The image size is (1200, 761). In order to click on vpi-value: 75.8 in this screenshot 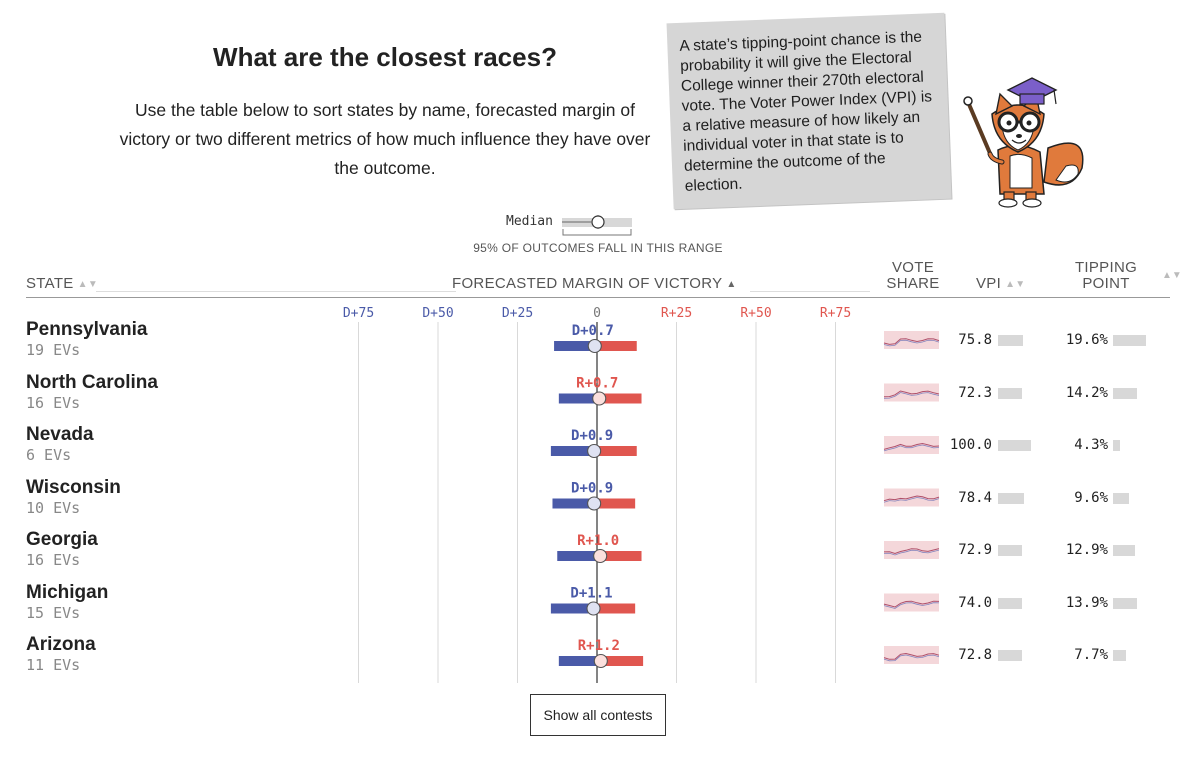, I will do `click(975, 340)`.